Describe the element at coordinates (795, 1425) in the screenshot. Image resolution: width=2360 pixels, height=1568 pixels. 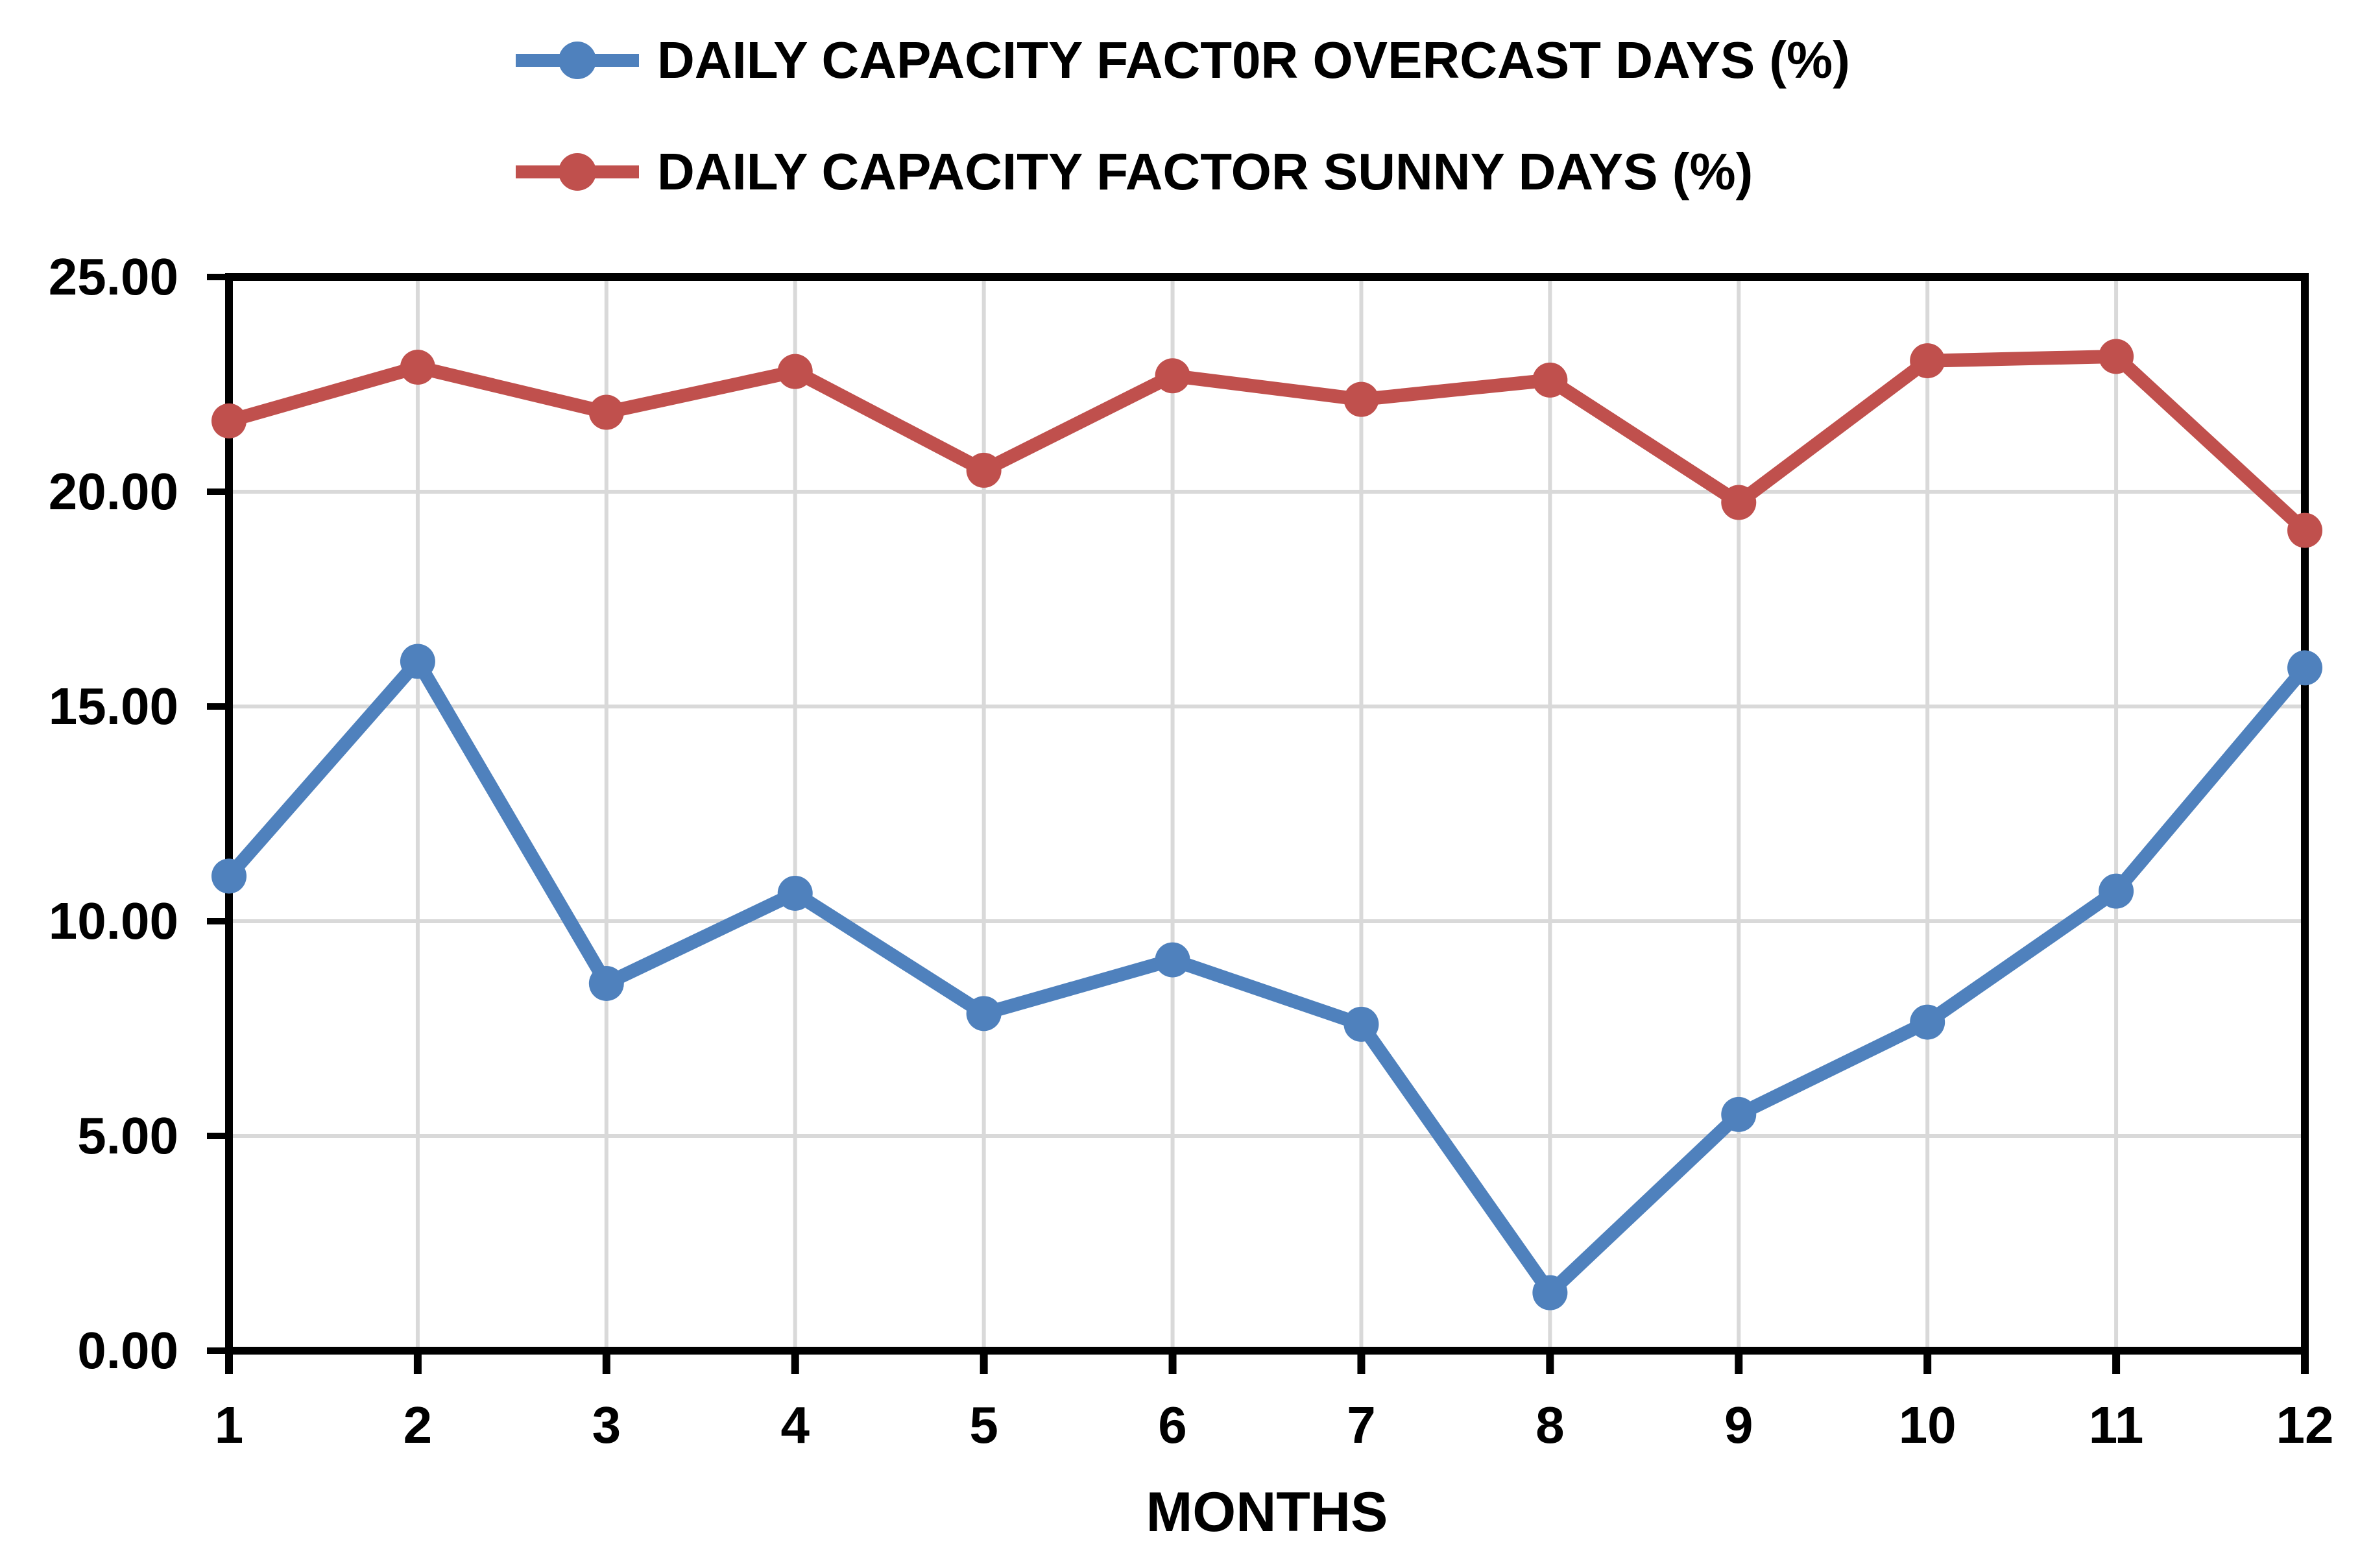
I see `x-tick-label: 4` at that location.